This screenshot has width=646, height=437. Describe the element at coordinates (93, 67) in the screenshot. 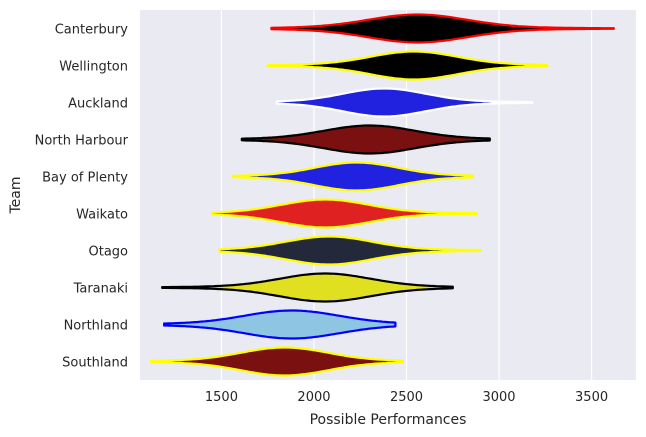

I see `y-tick-label: Wellington` at that location.